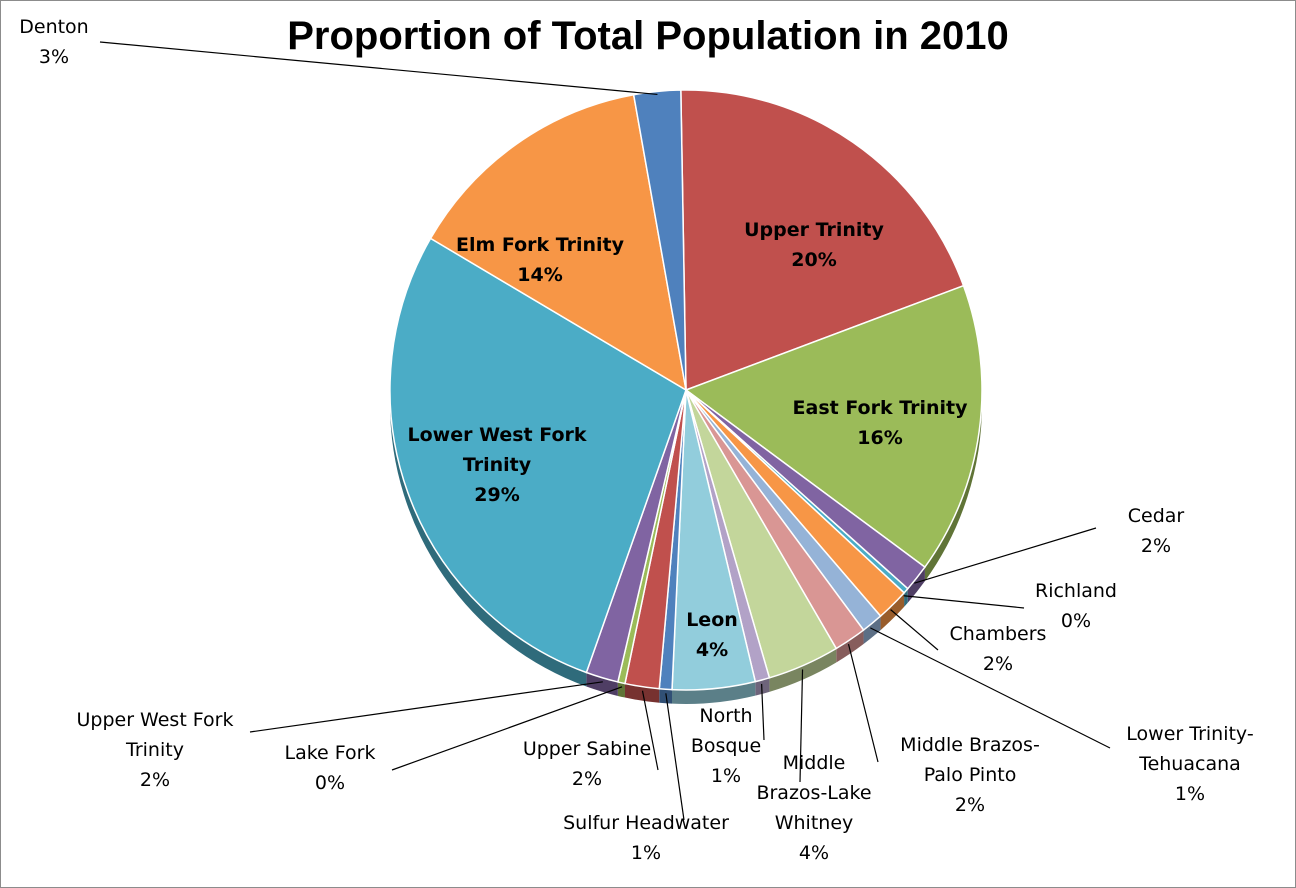 Image resolution: width=1296 pixels, height=888 pixels. I want to click on label-richland: Richland 0%, so click(1076, 606).